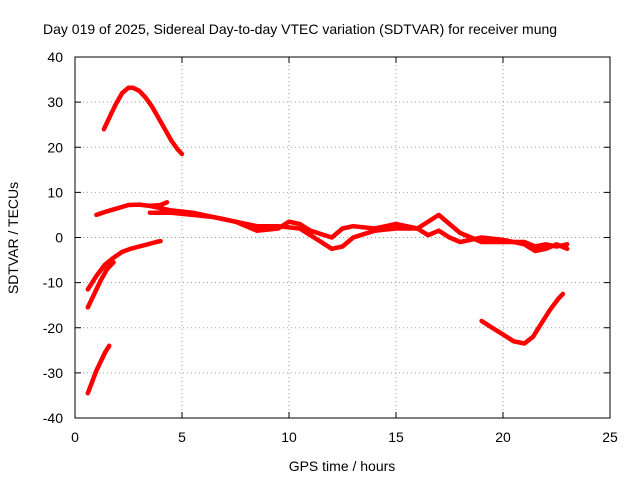  I want to click on x-tick-label: 20, so click(503, 437).